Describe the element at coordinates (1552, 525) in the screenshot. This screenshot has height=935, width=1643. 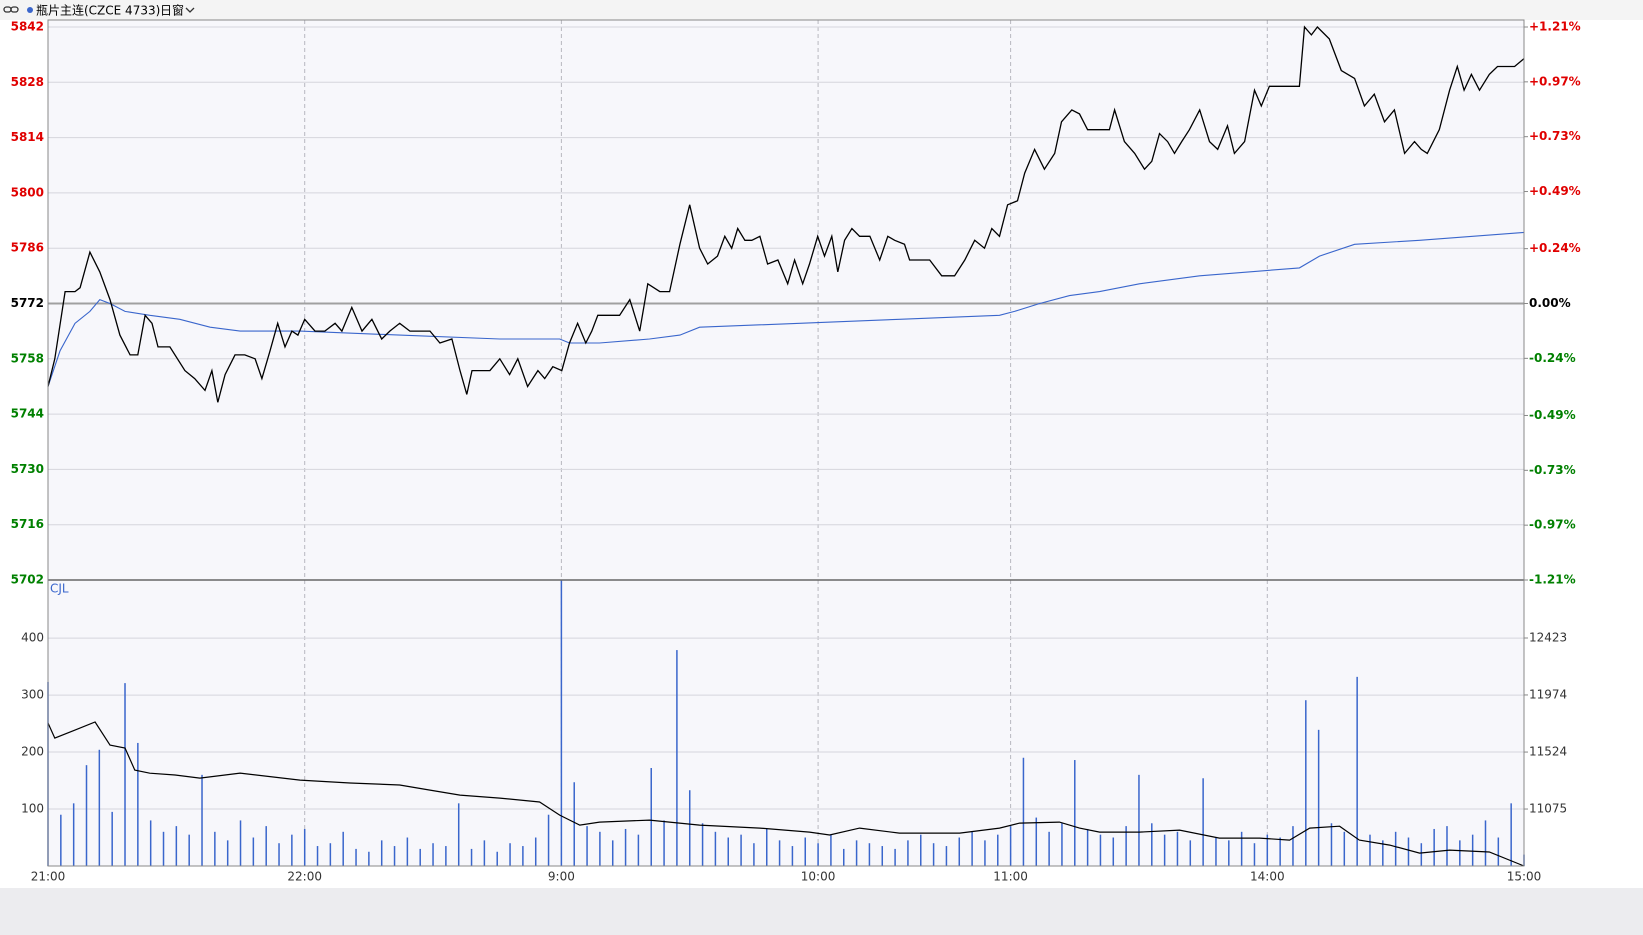
I see `y2-tick-label: -0.97%` at that location.